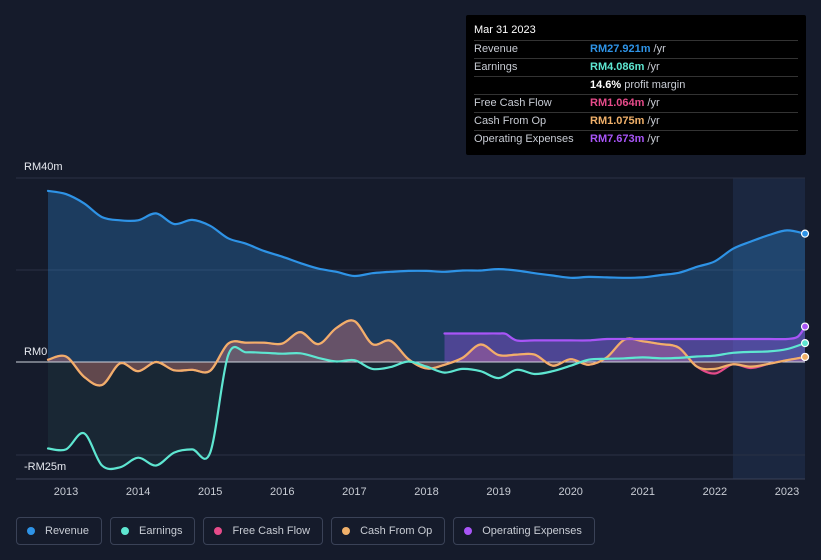 The height and width of the screenshot is (560, 821). Describe the element at coordinates (805, 326) in the screenshot. I see `endpoint-operating-expenses` at that location.